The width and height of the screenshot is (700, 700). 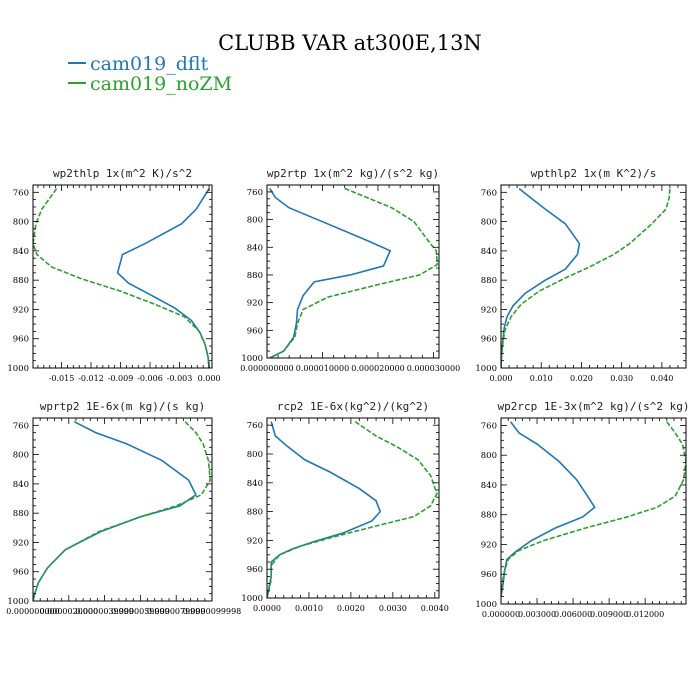 I want to click on x-tick-label: -0.009, so click(x=121, y=378).